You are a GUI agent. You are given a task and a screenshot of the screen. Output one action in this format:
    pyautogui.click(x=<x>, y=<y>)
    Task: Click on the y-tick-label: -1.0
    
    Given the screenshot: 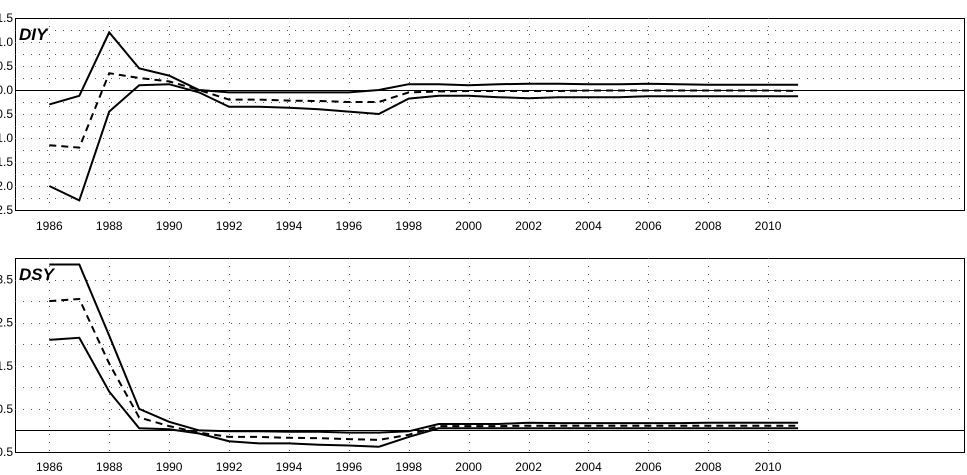 What is the action you would take?
    pyautogui.click(x=6, y=138)
    